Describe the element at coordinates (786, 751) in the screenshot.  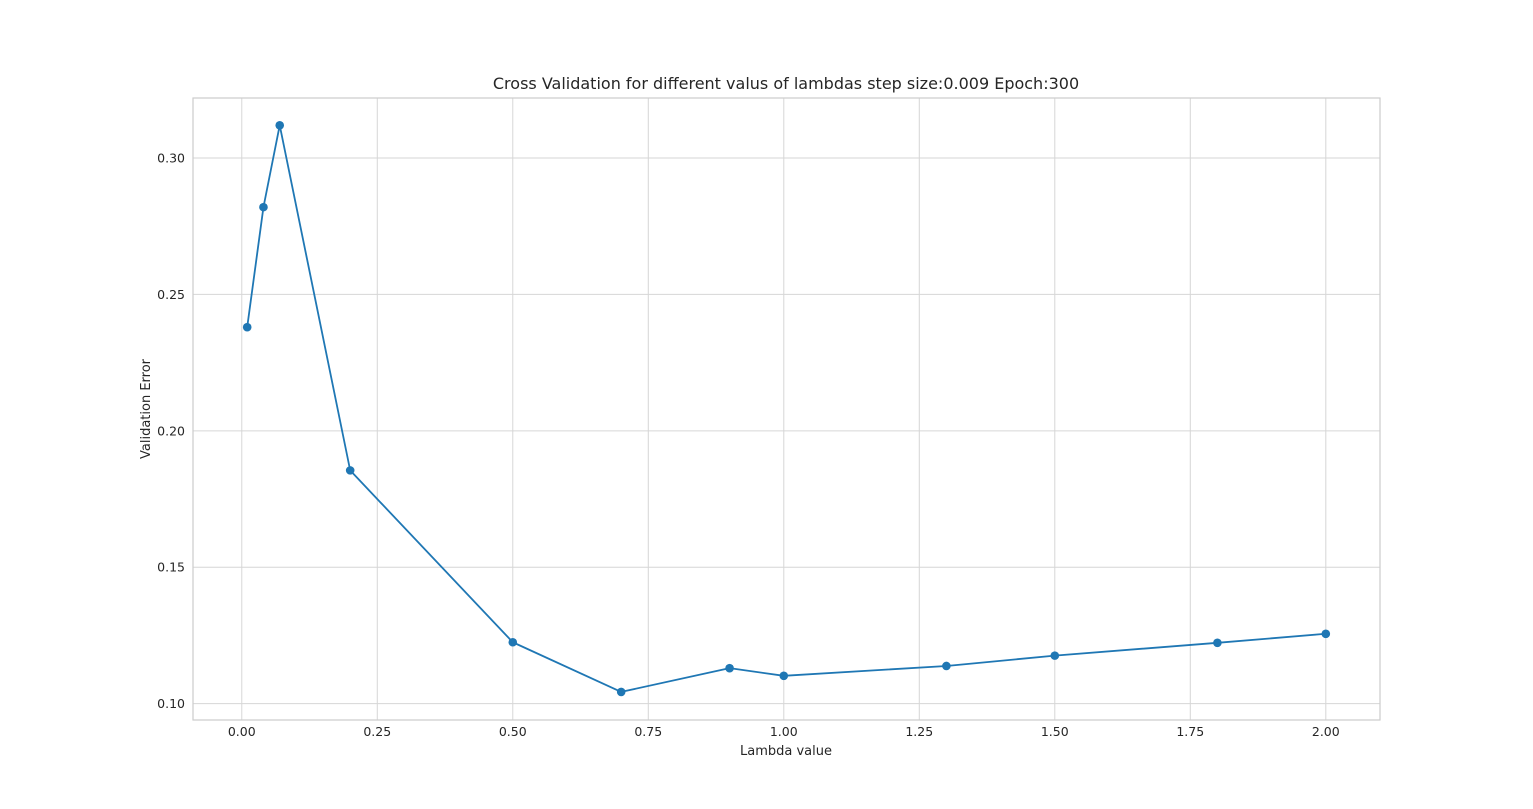
I see `x-axis-label: Lambda value` at that location.